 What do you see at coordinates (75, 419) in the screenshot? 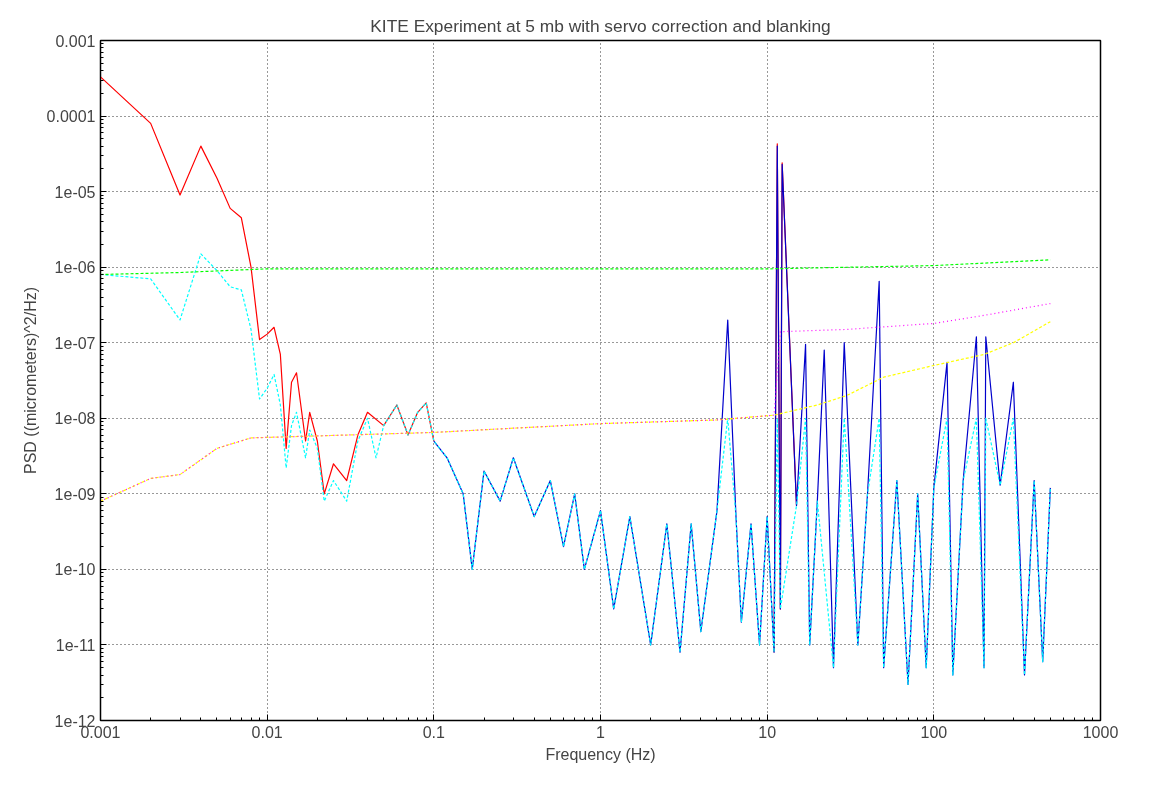
I see `y-tick-label: 1e-08` at bounding box center [75, 419].